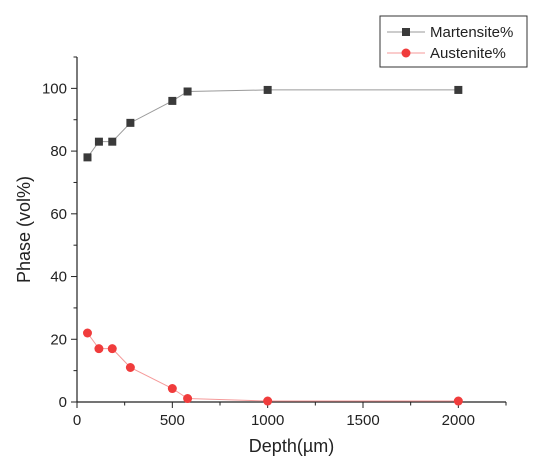 The height and width of the screenshot is (471, 550). Describe the element at coordinates (267, 420) in the screenshot. I see `x-tick-label: 1000` at that location.